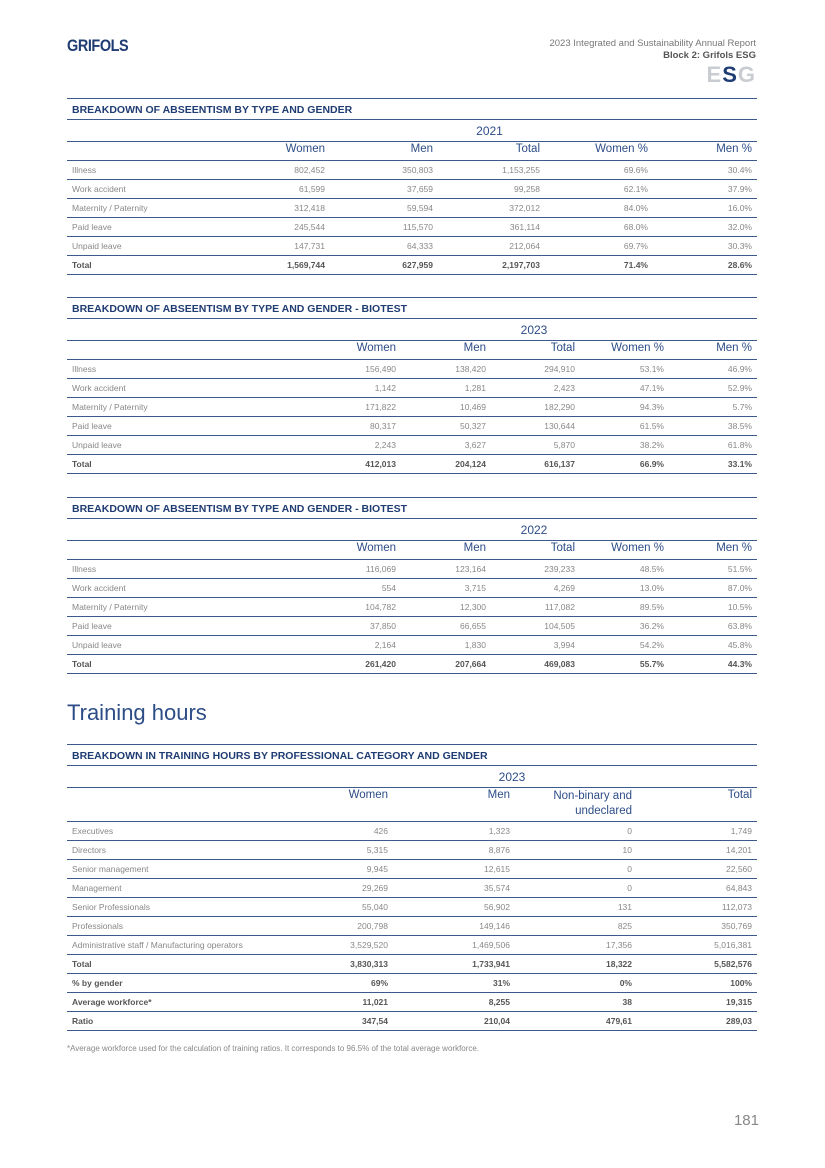 The width and height of the screenshot is (825, 1168). What do you see at coordinates (189, 369) in the screenshot?
I see `row-label: Illness` at bounding box center [189, 369].